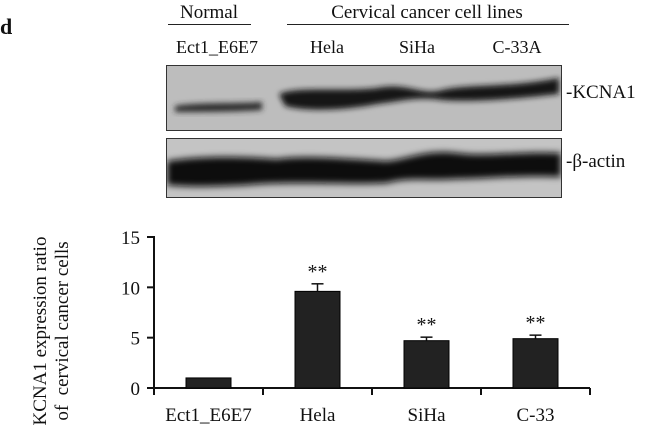 The width and height of the screenshot is (654, 446). What do you see at coordinates (136, 339) in the screenshot?
I see `y-tick-label: 5` at bounding box center [136, 339].